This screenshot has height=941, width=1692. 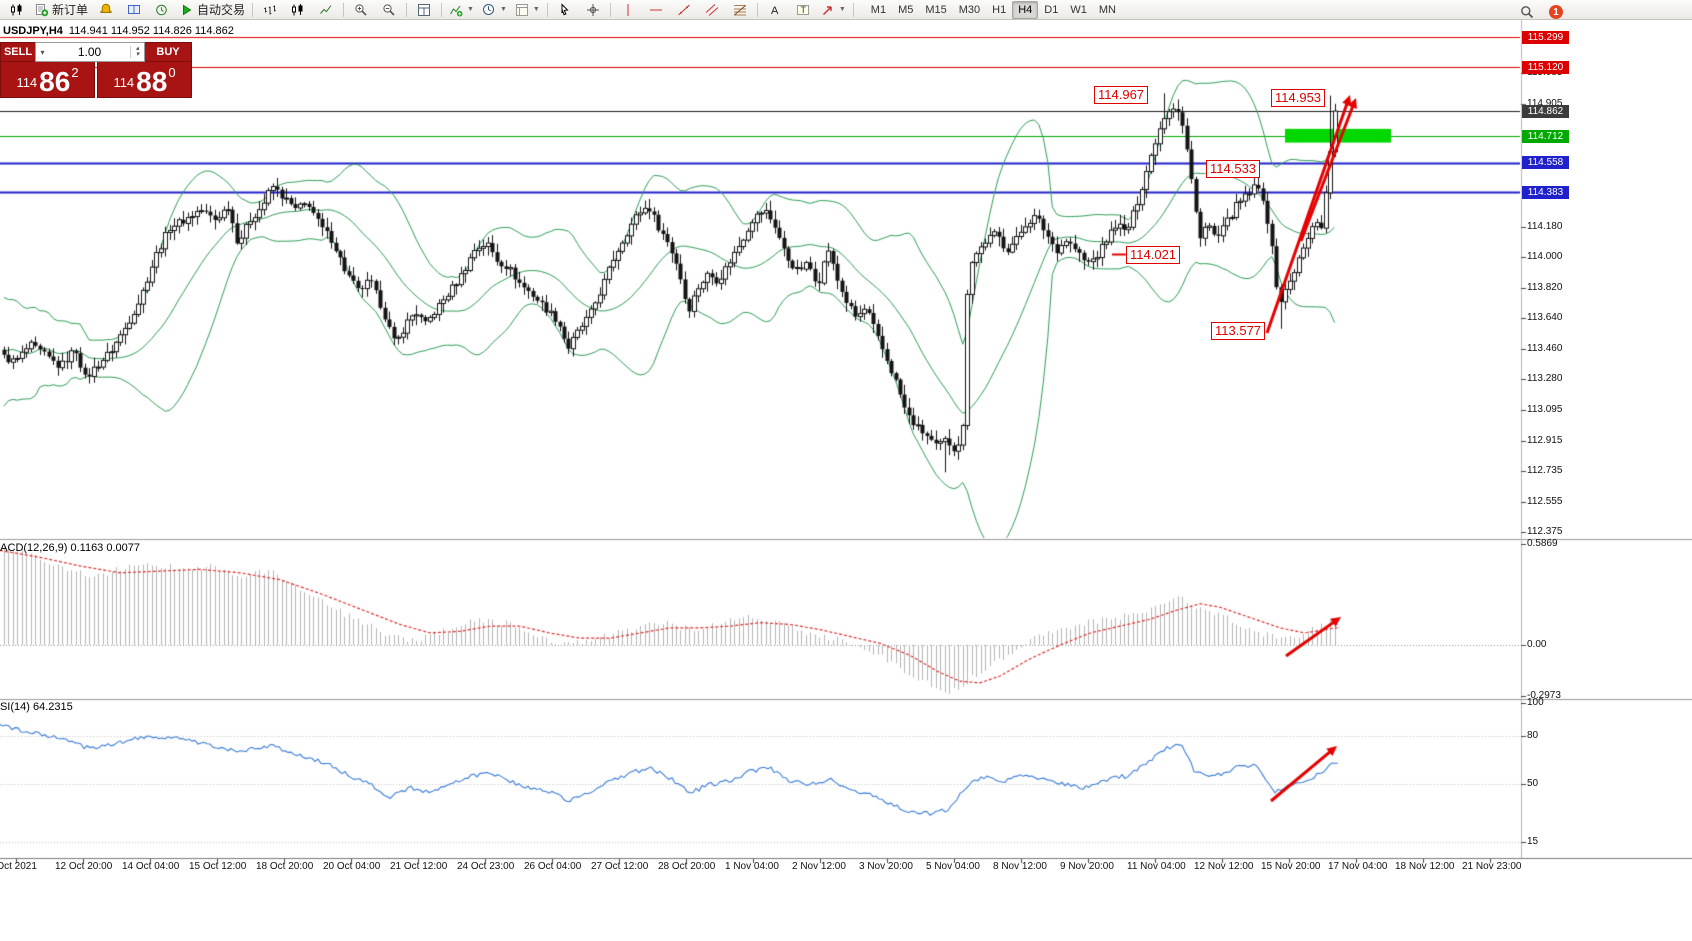 I want to click on volume-spinner: ▴ ▾, so click(x=137, y=51).